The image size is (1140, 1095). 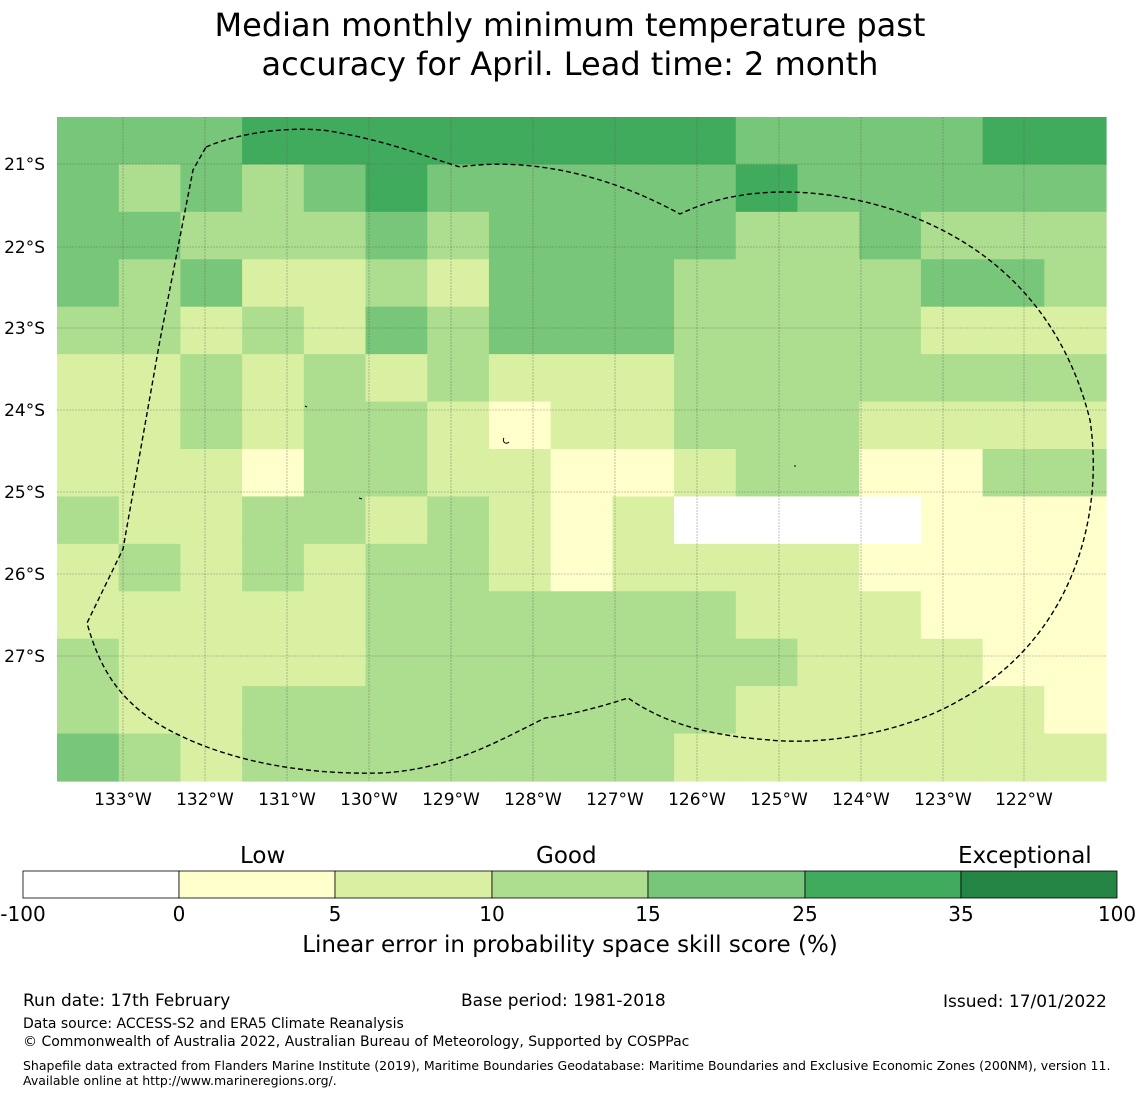 I want to click on colorbar-tick: 25, so click(x=805, y=914).